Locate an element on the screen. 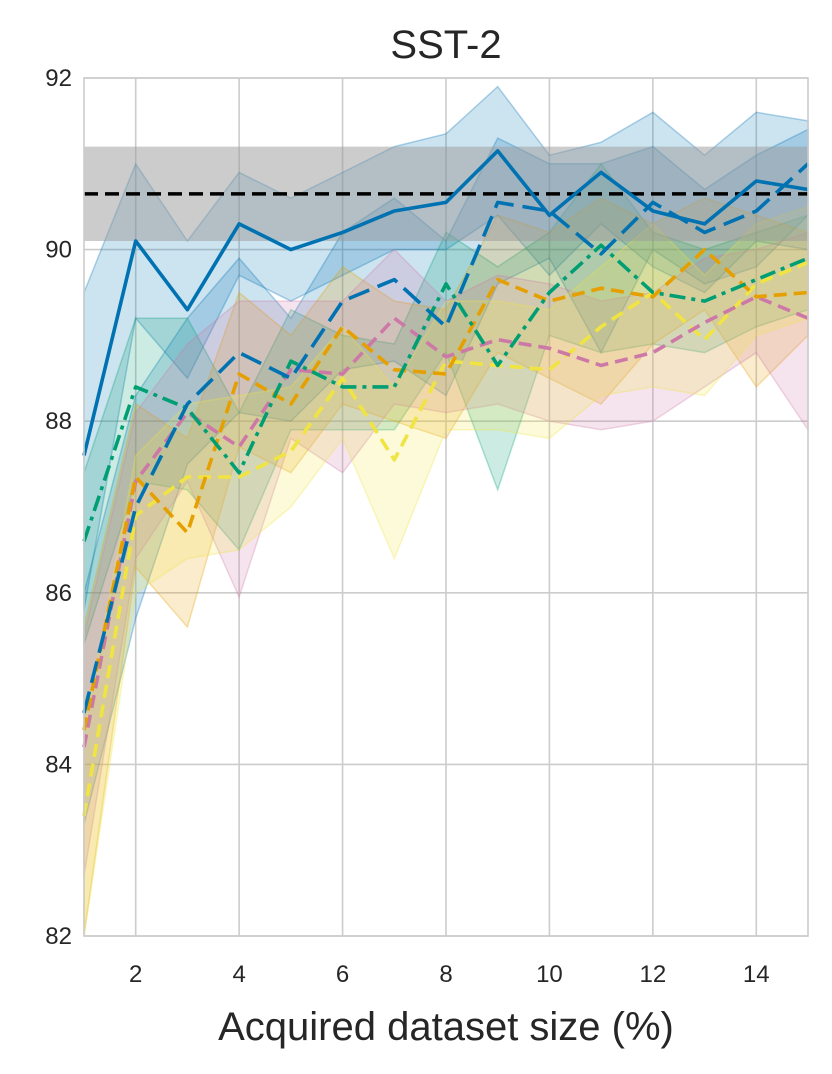  x-tick-label: 10 is located at coordinates (549, 974).